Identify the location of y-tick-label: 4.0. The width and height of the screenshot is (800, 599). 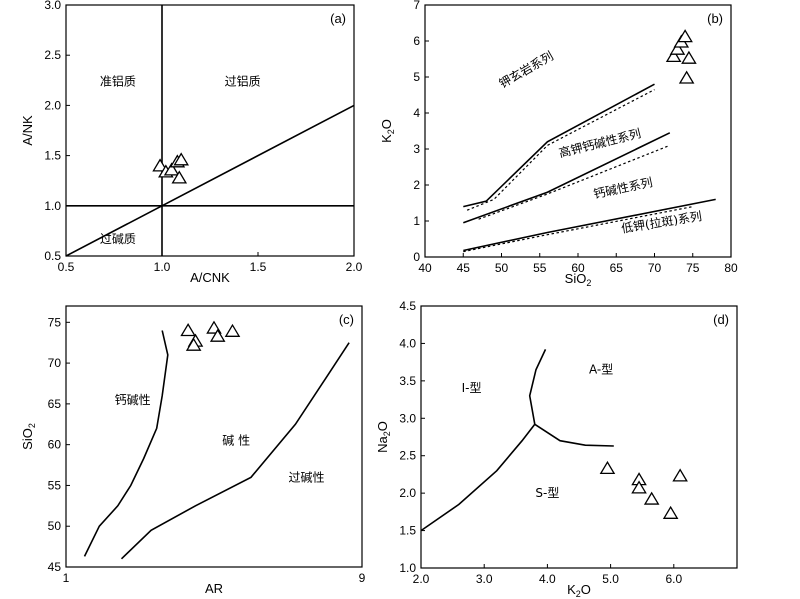
(407, 343).